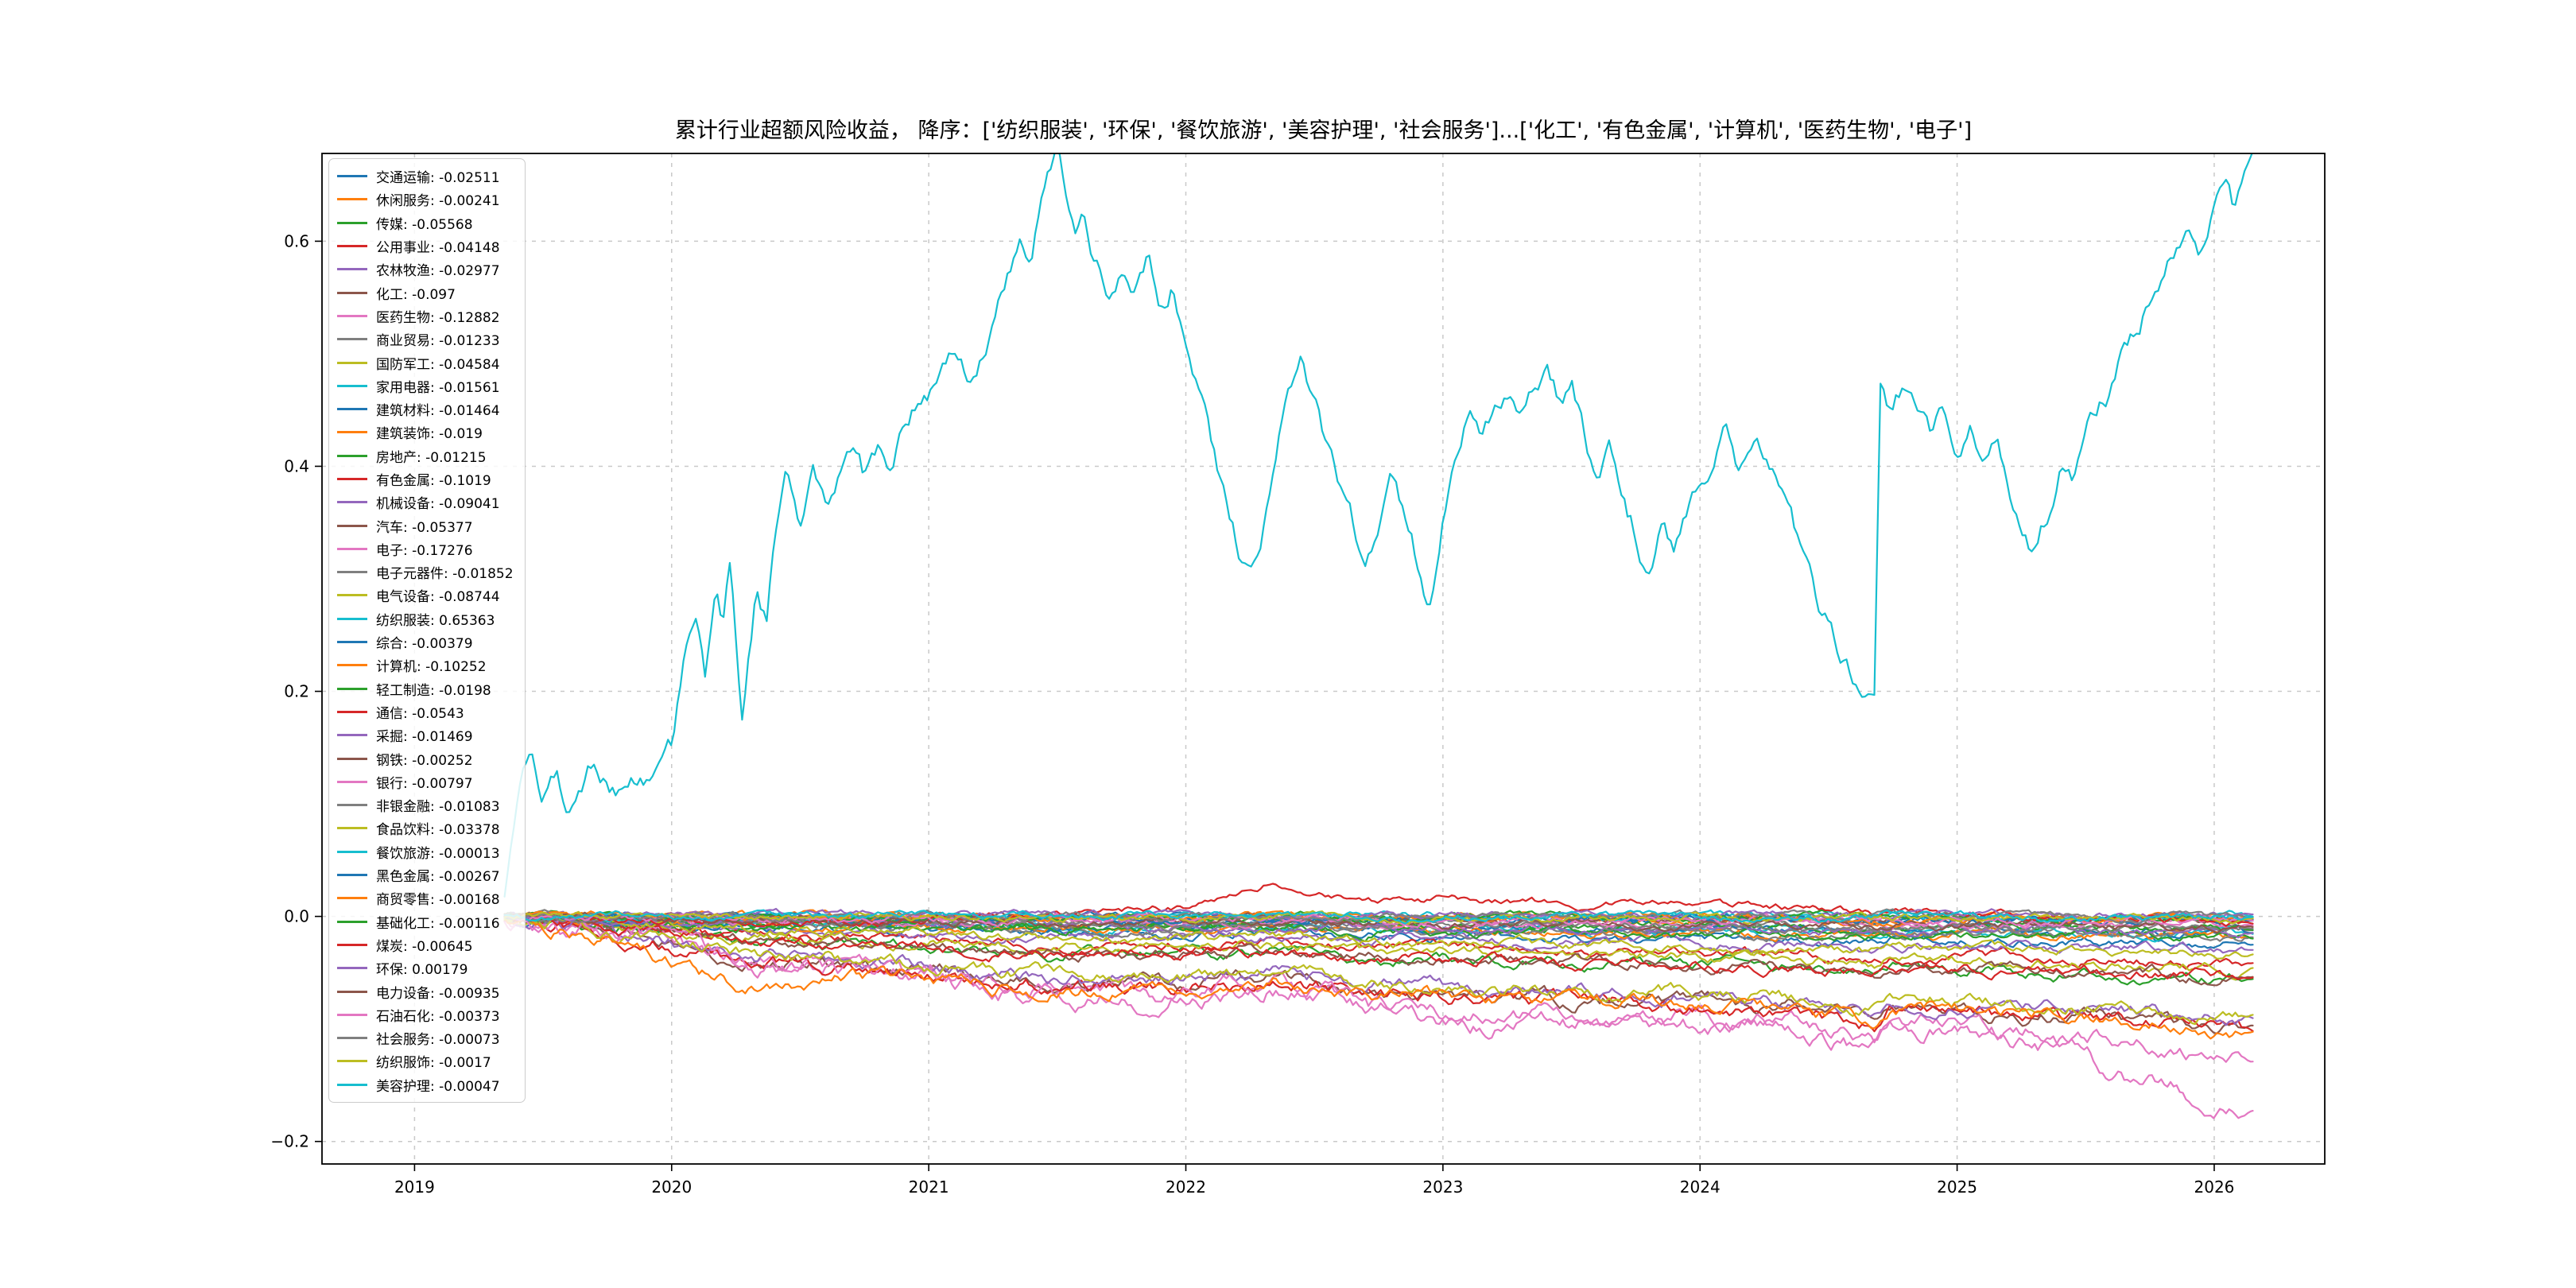 The height and width of the screenshot is (1288, 2576). Describe the element at coordinates (425, 1014) in the screenshot. I see `legend-item: 石油石化: -0.00373` at that location.